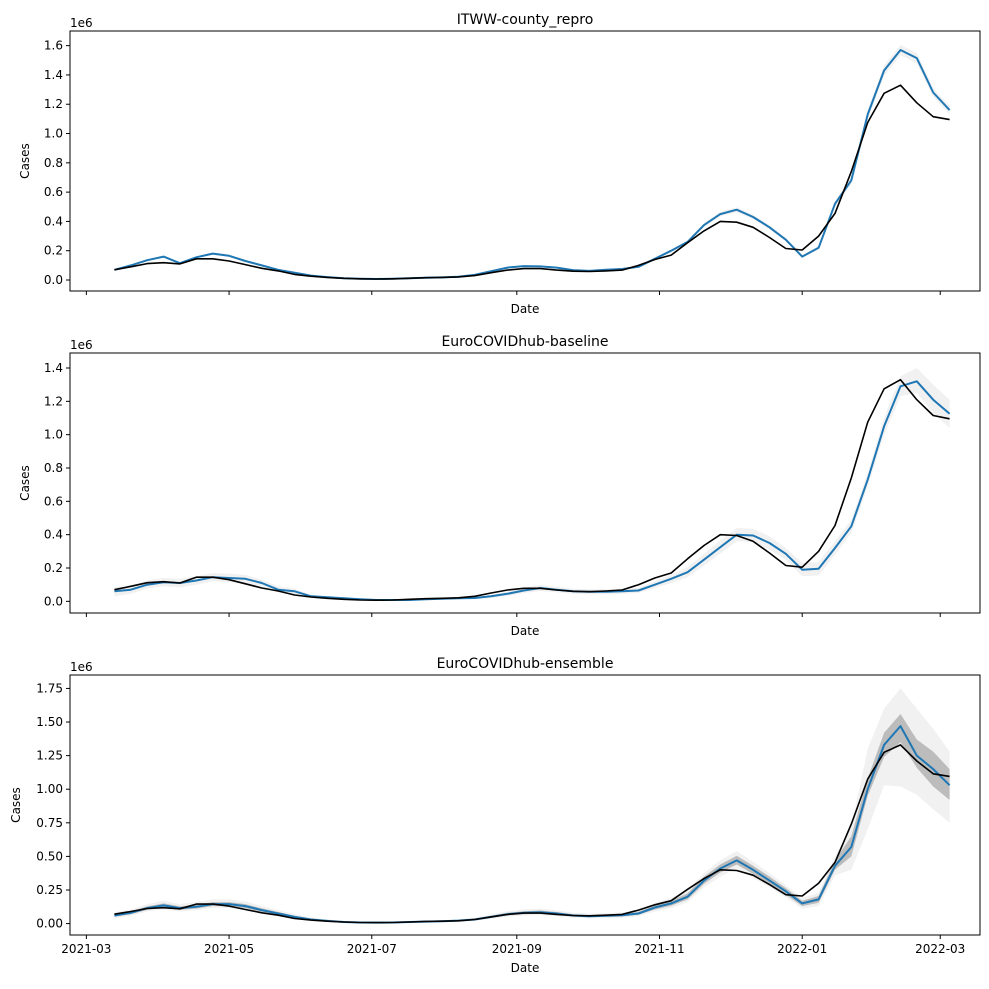 The width and height of the screenshot is (989, 989). I want to click on y-tick-label: 1.50, so click(49, 722).